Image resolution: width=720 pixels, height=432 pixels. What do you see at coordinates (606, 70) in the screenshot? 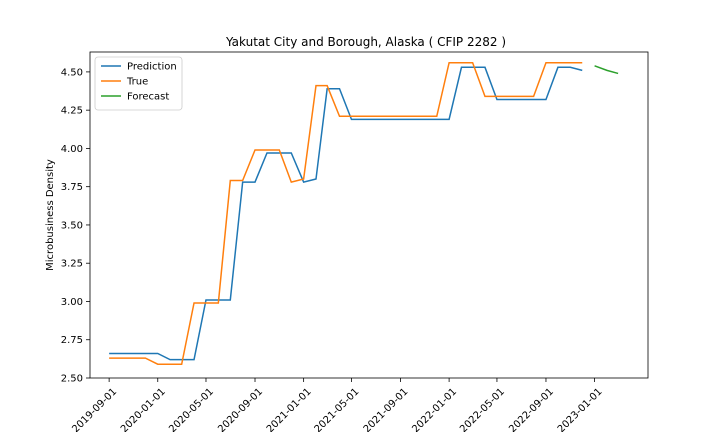
I see `series-line-forecast` at bounding box center [606, 70].